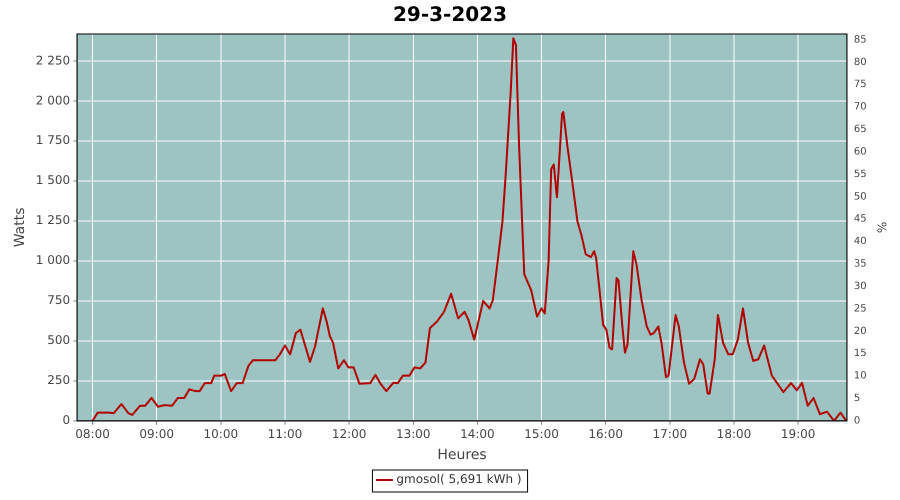 The image size is (900, 500). What do you see at coordinates (477, 434) in the screenshot?
I see `x-tick-label: 14:00` at bounding box center [477, 434].